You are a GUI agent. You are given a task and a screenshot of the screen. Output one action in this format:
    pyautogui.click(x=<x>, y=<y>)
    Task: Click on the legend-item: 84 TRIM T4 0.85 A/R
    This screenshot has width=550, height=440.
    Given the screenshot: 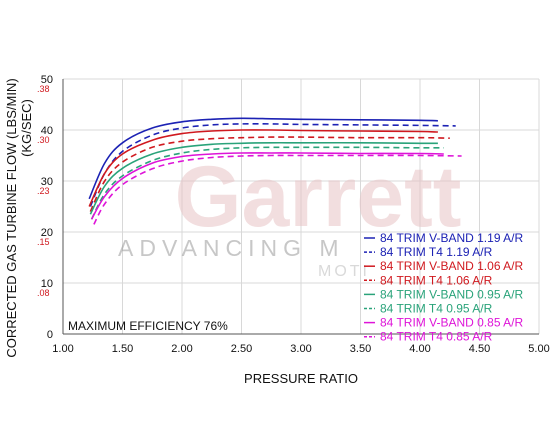 What is the action you would take?
    pyautogui.click(x=436, y=337)
    